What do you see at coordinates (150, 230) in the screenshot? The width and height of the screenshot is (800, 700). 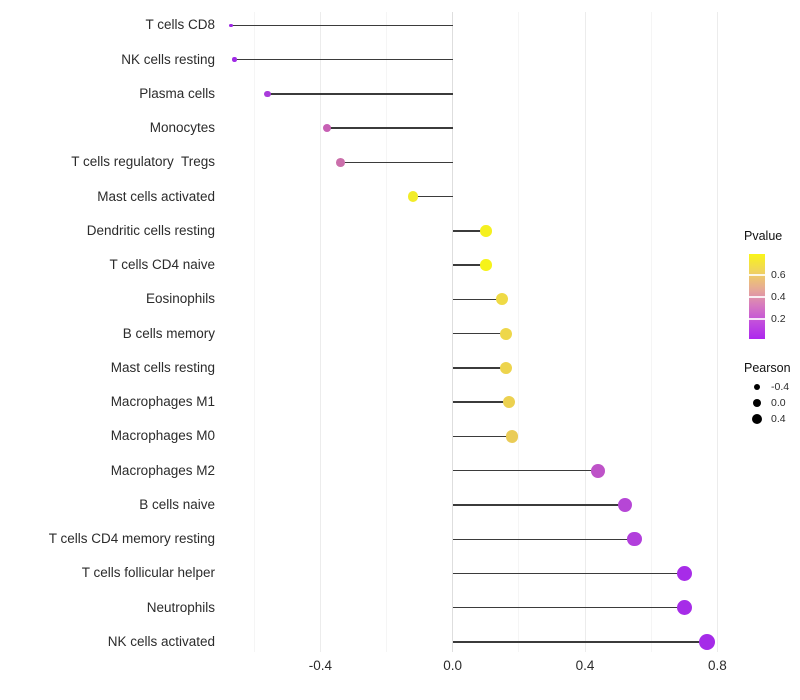 I see `y-axis-label: Dendritic cells resting` at bounding box center [150, 230].